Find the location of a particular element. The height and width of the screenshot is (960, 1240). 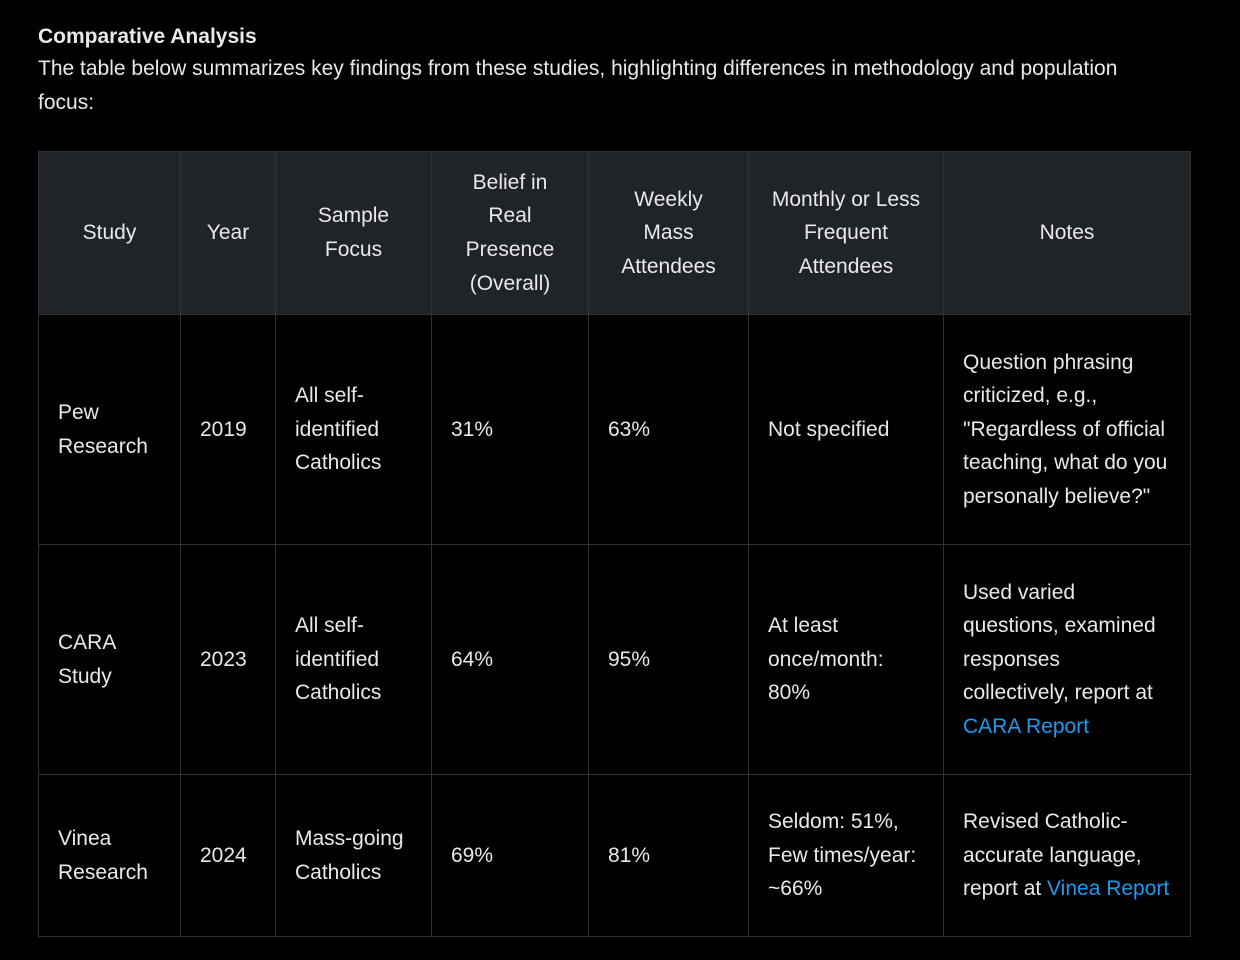

cell-study: CARA Study is located at coordinates (109, 659).